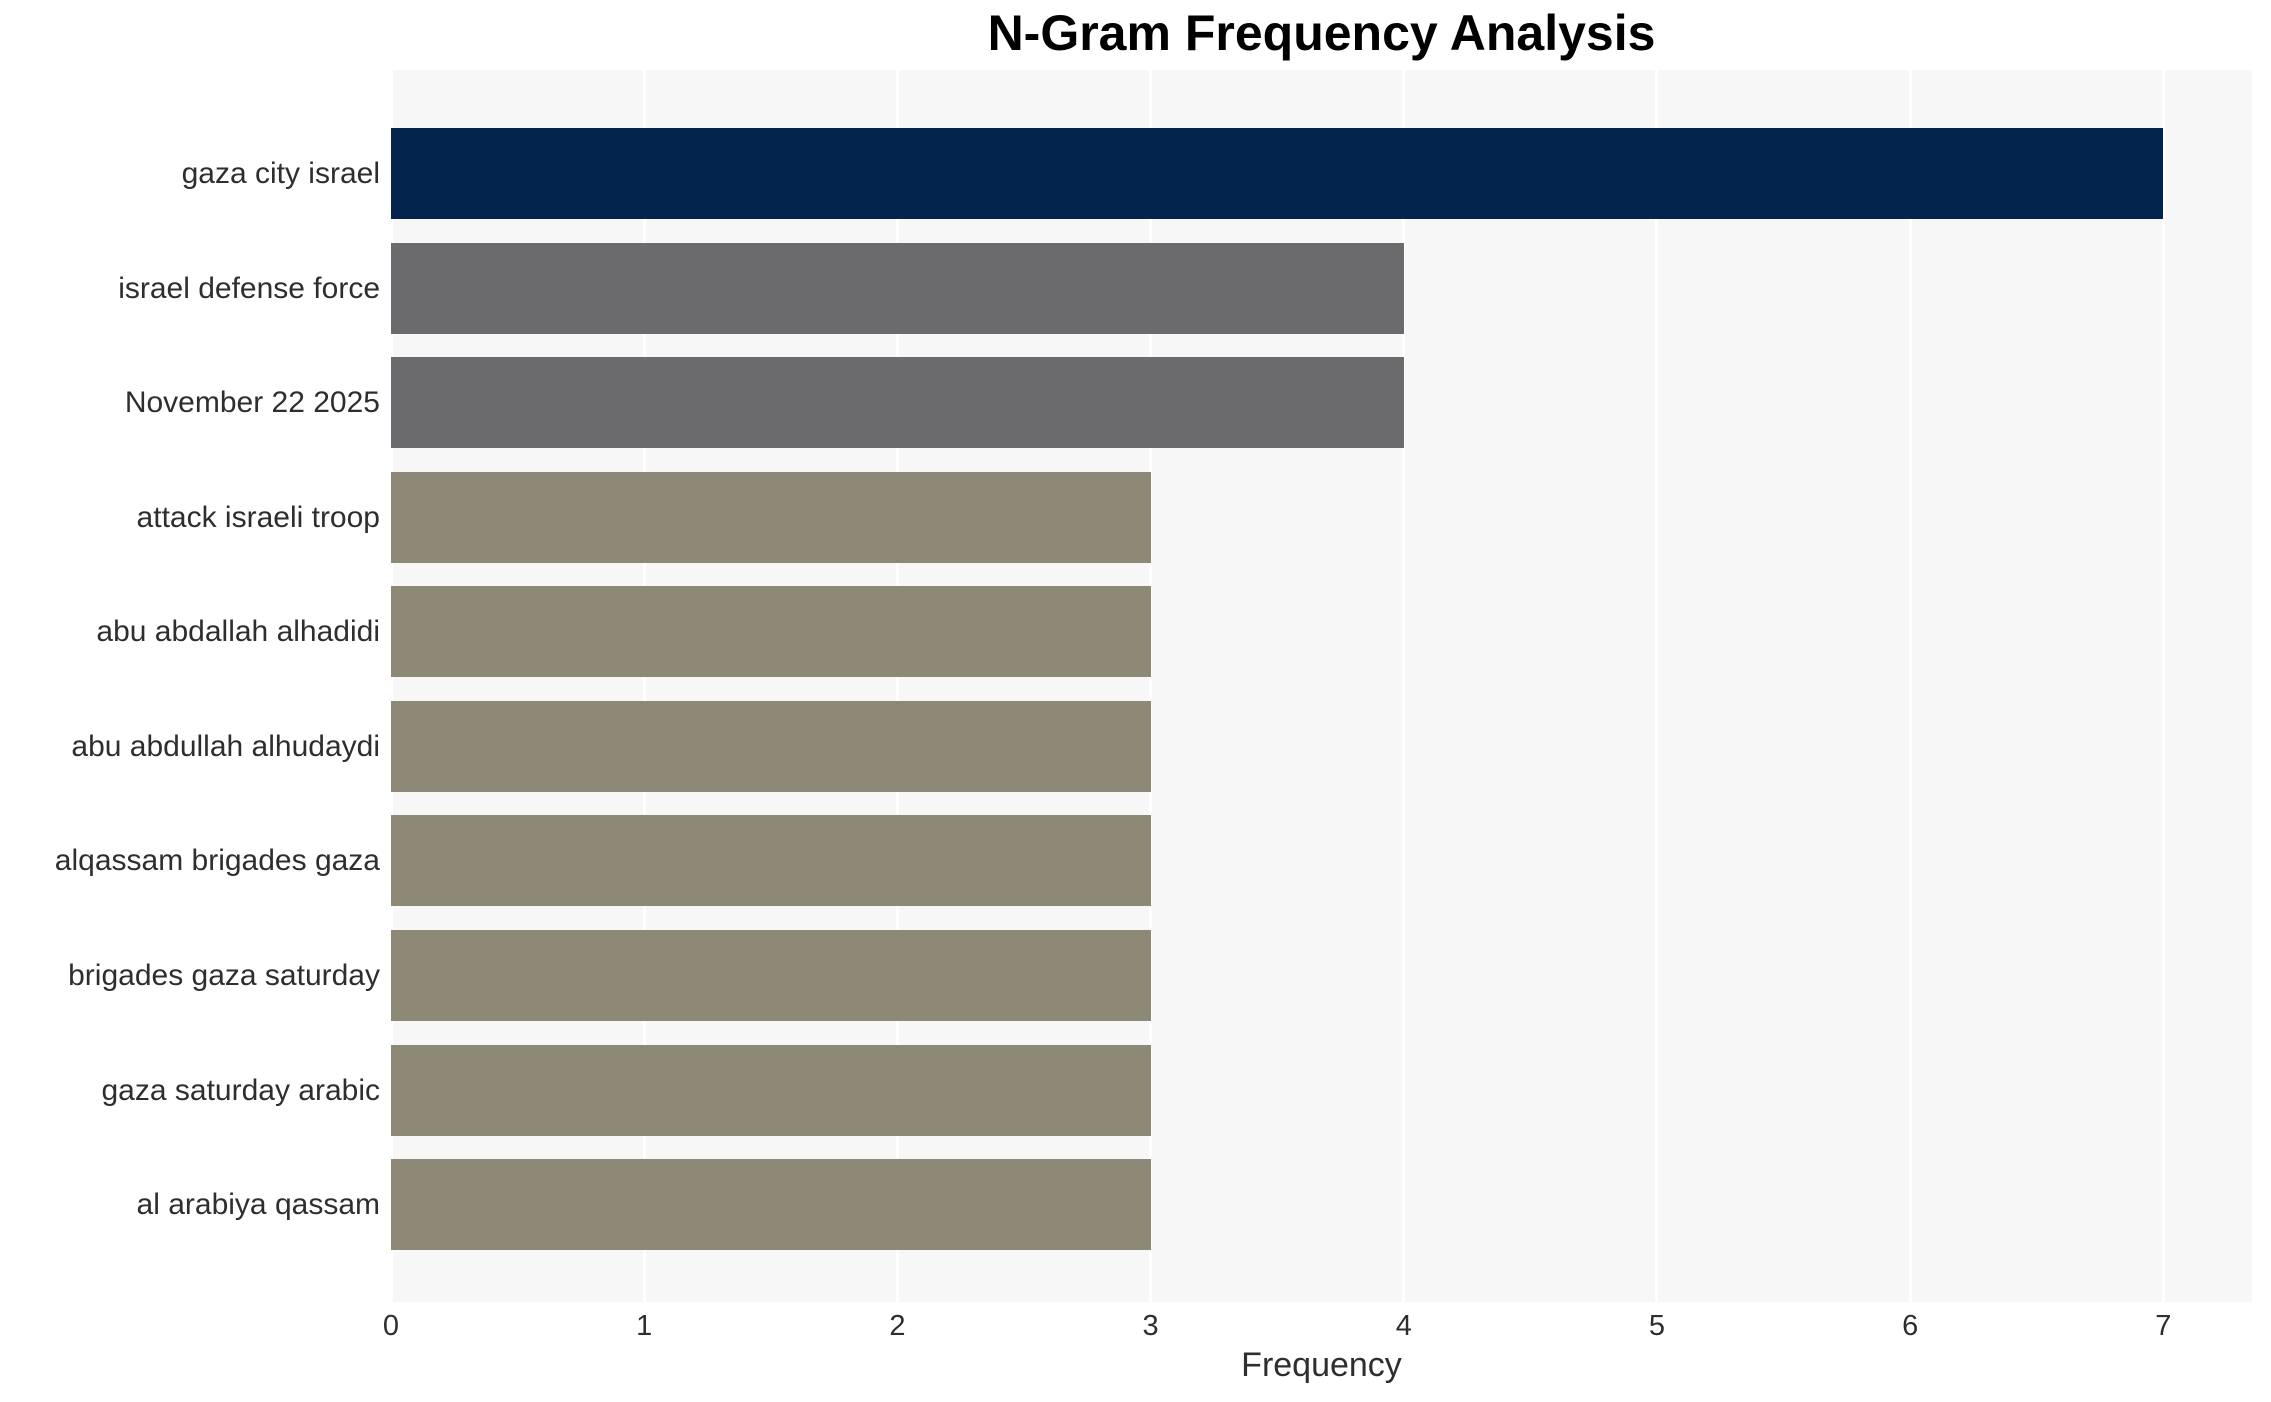  What do you see at coordinates (1321, 1365) in the screenshot?
I see `x-axis-title: Frequency` at bounding box center [1321, 1365].